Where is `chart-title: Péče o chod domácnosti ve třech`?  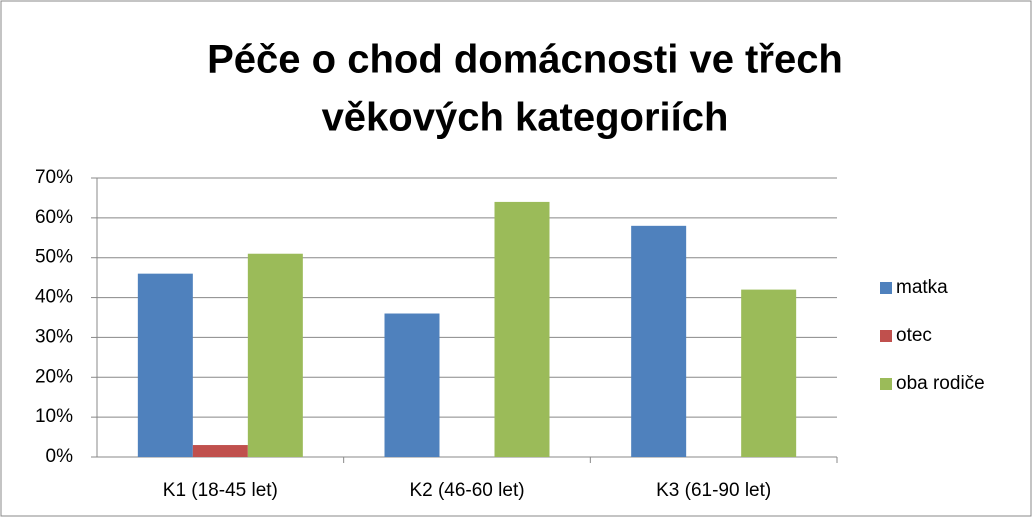 chart-title: Péče o chod domácnosti ve třech is located at coordinates (525, 60).